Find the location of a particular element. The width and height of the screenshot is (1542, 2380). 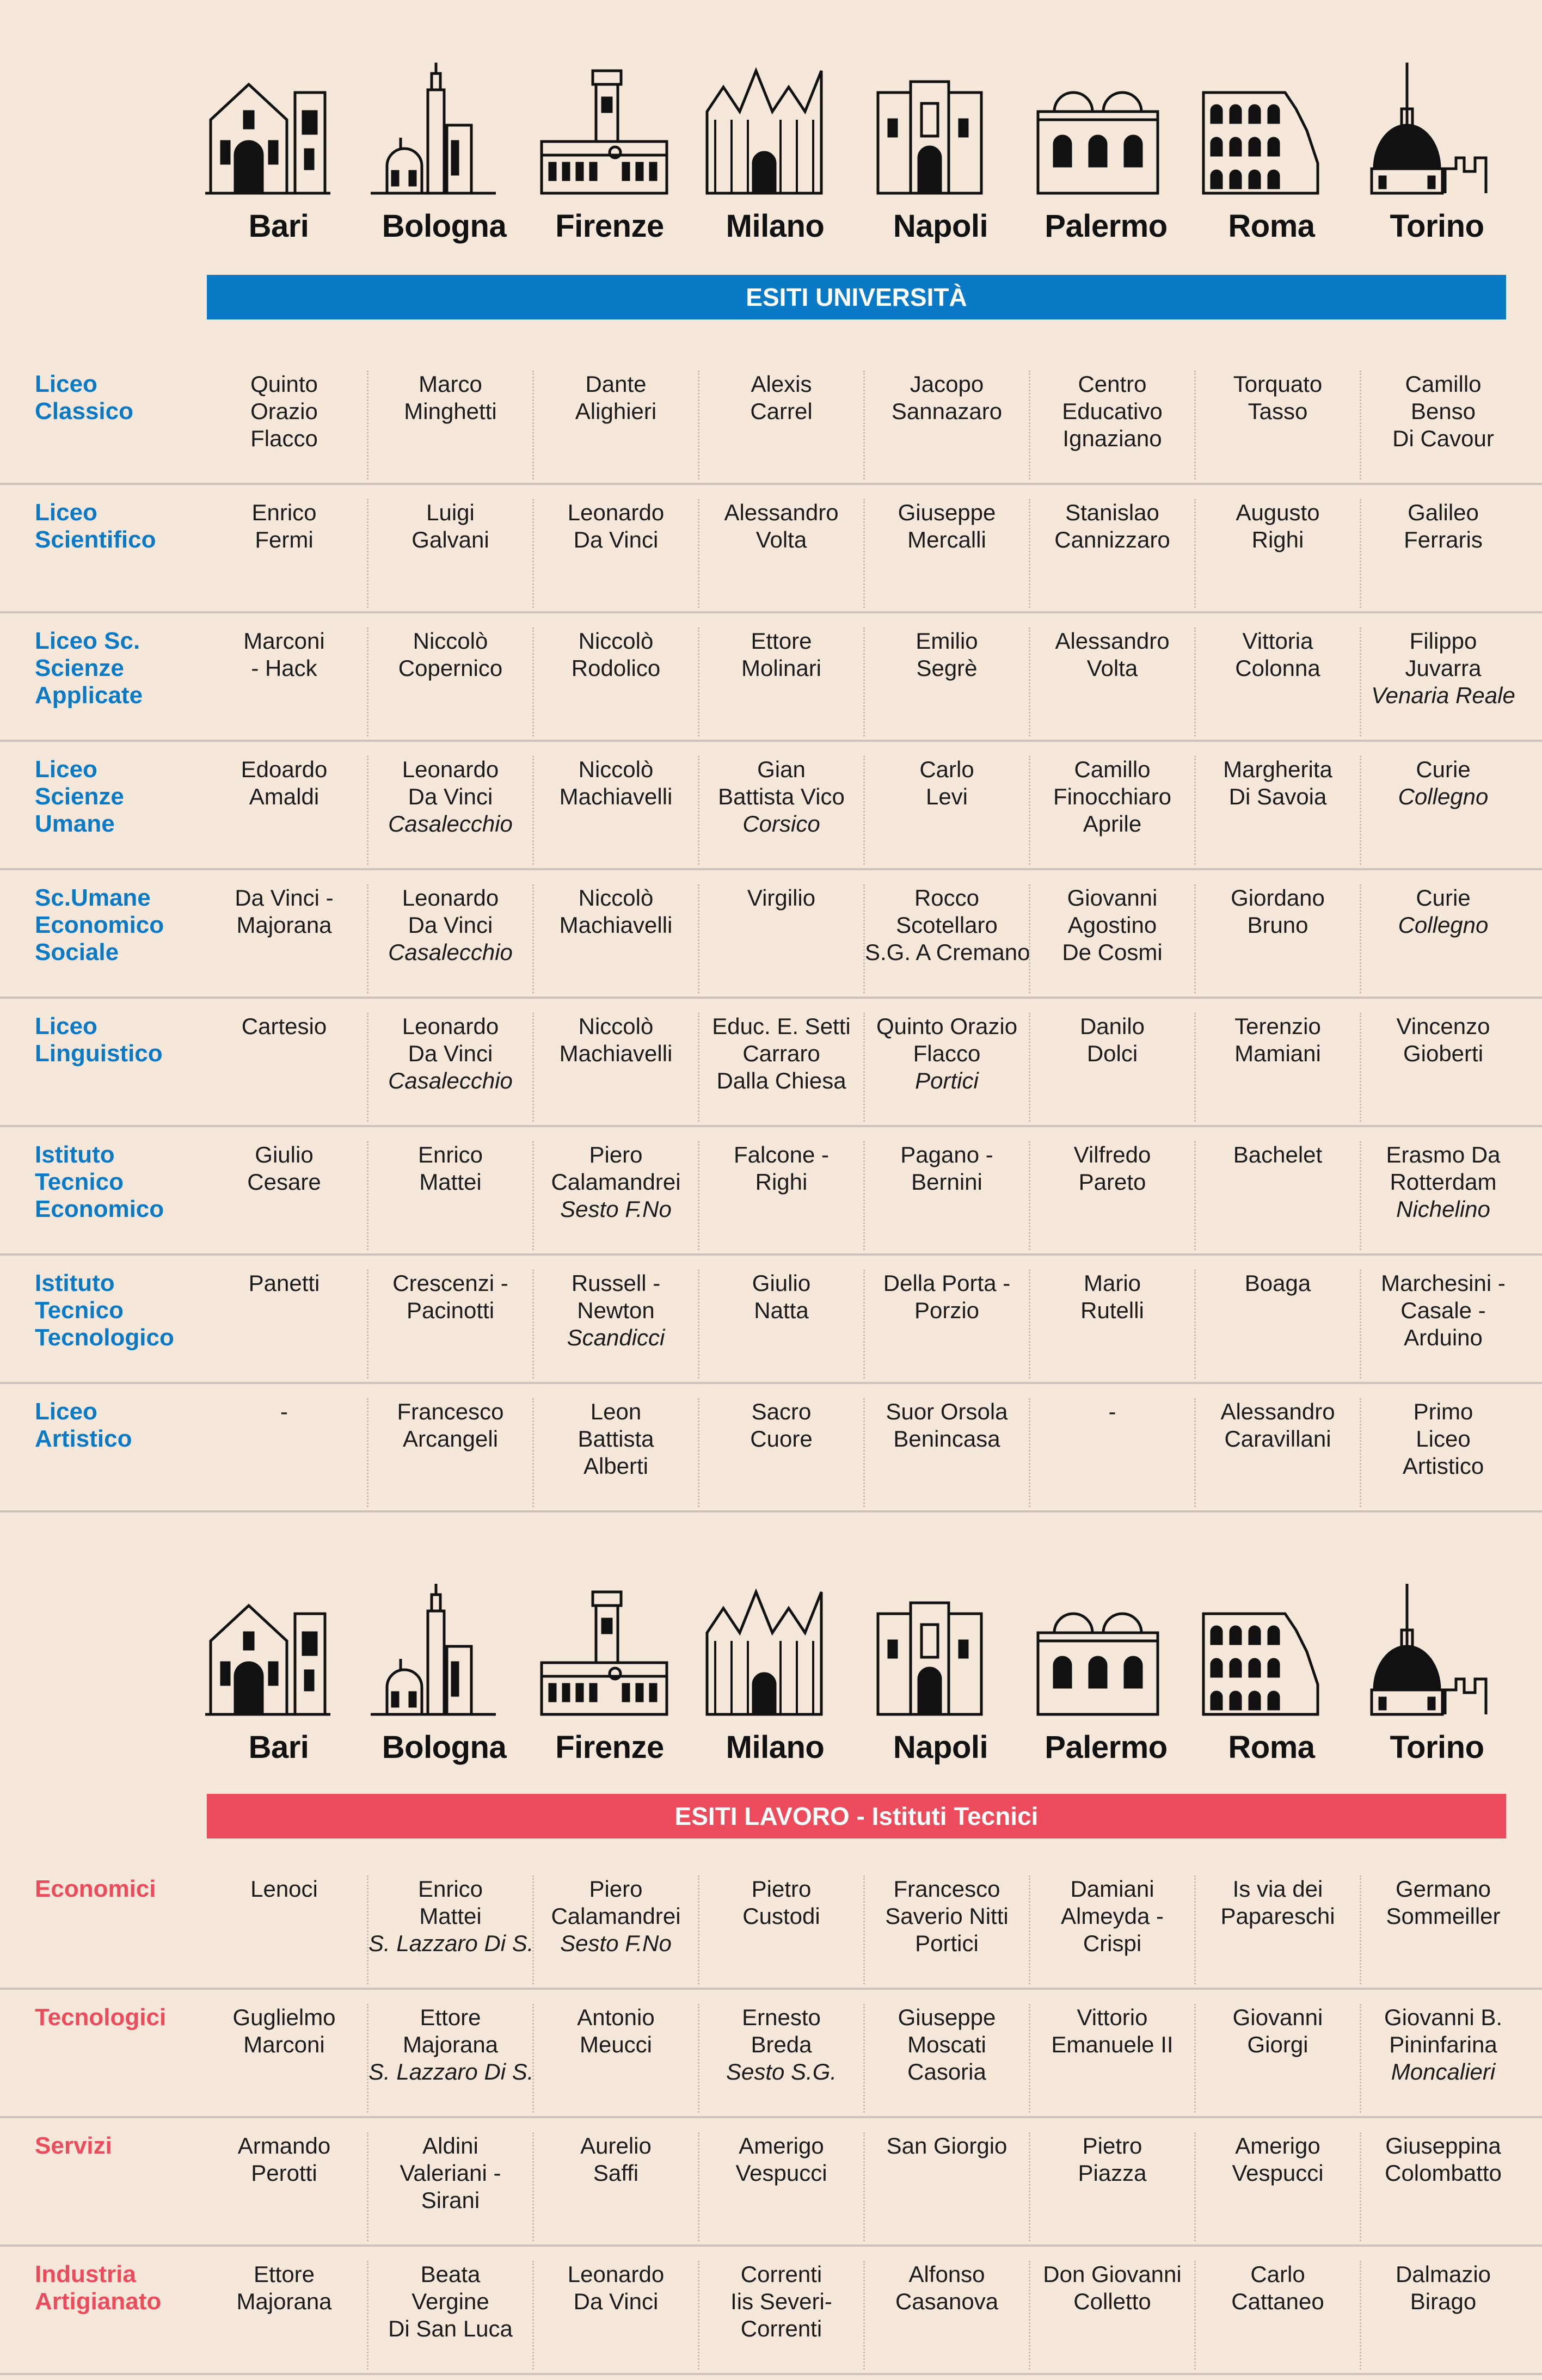

school-name-line: Scotellaro is located at coordinates (947, 925).